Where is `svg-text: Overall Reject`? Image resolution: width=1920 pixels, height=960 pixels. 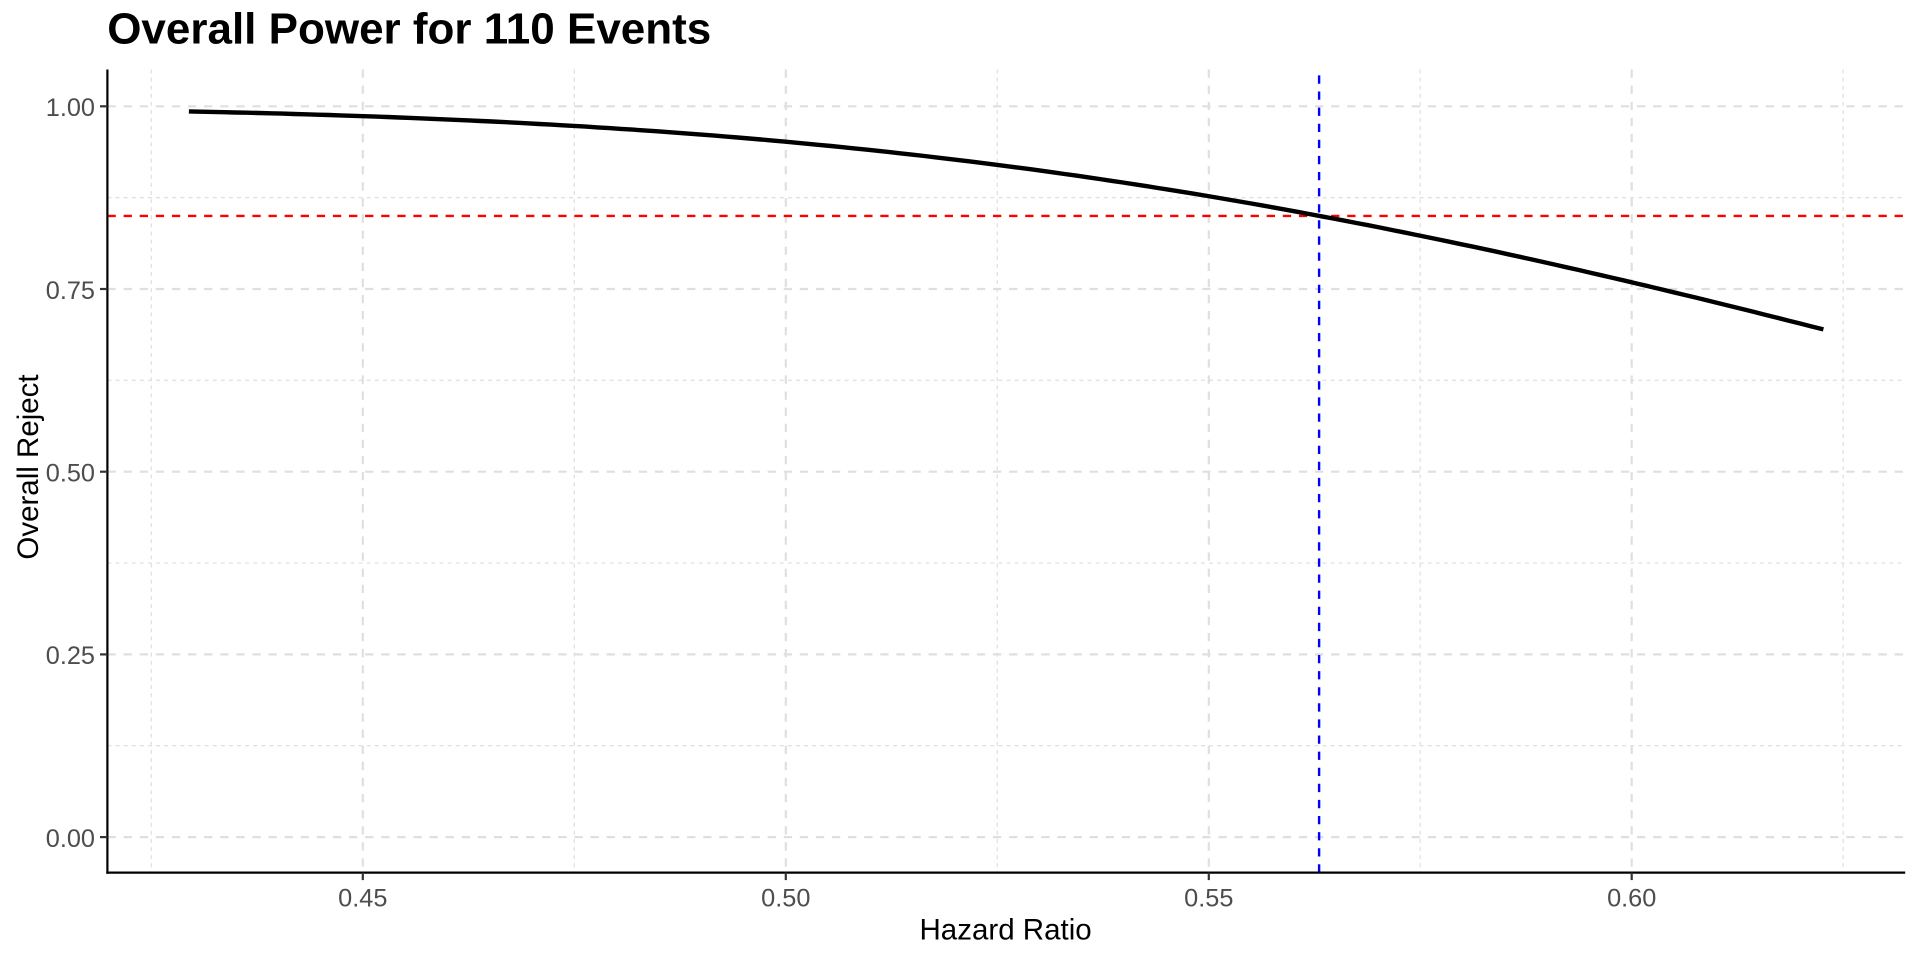 svg-text: Overall Reject is located at coordinates (28, 466).